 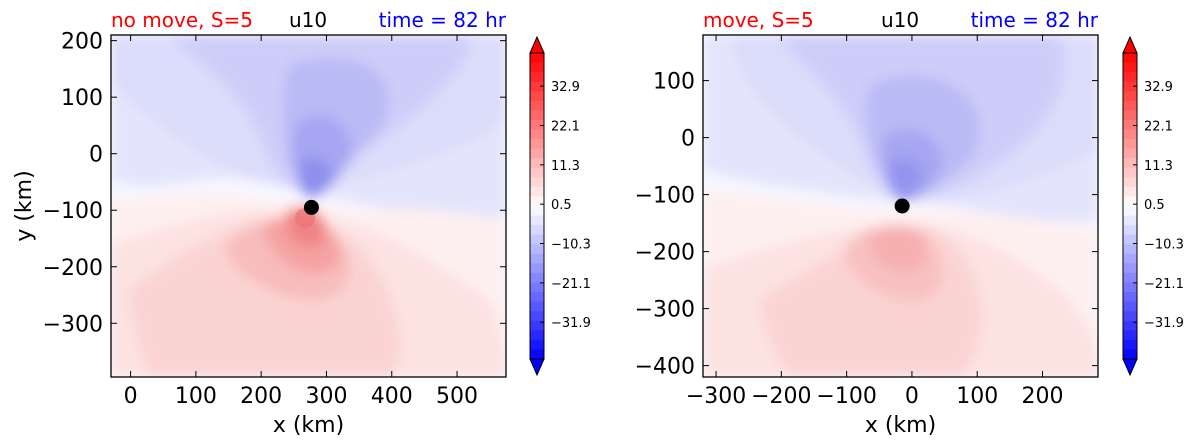 What do you see at coordinates (24, 205) in the screenshot?
I see `y-axis-label: y (km)` at bounding box center [24, 205].